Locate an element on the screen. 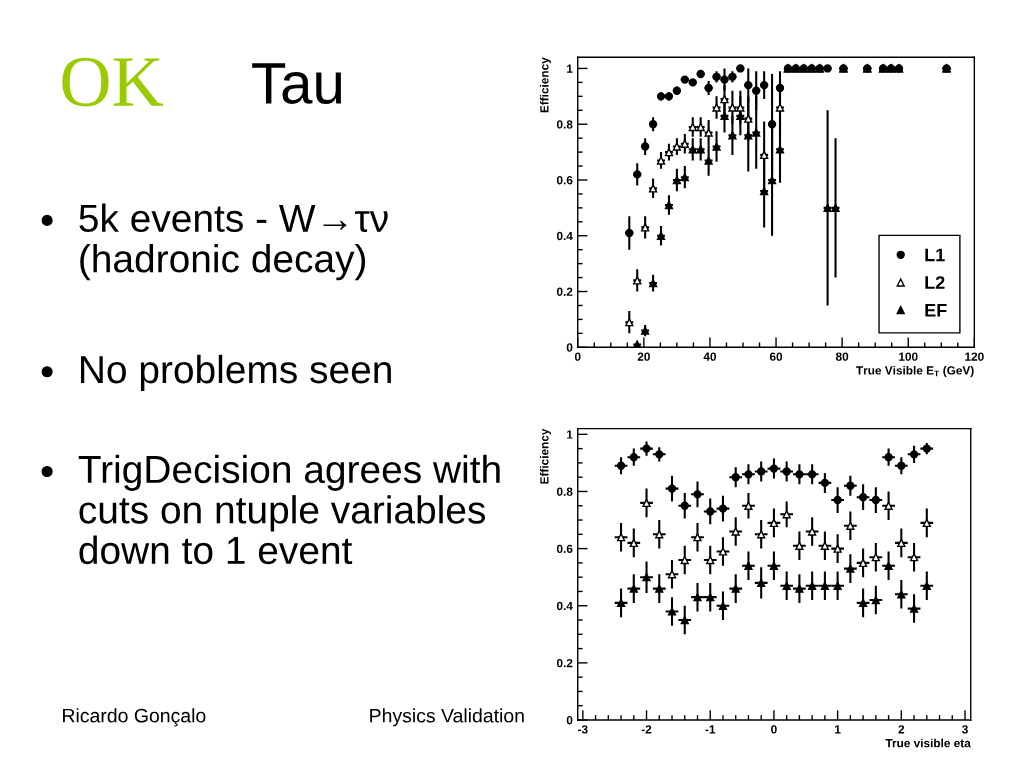  x-tick-label: 60 is located at coordinates (776, 356).